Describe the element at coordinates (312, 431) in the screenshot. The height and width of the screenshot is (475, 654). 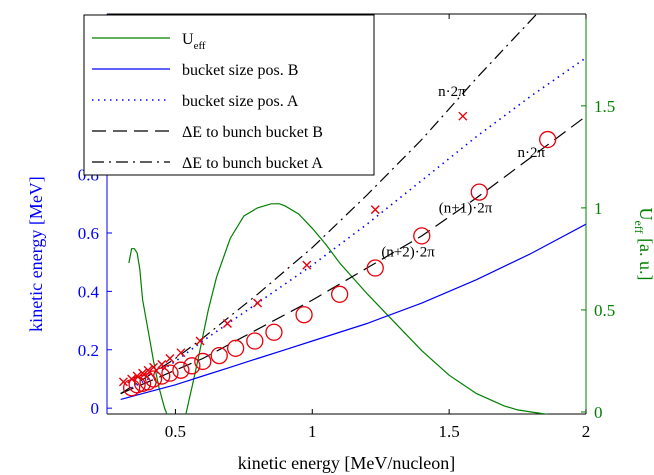
I see `x-tick-label: 1` at that location.